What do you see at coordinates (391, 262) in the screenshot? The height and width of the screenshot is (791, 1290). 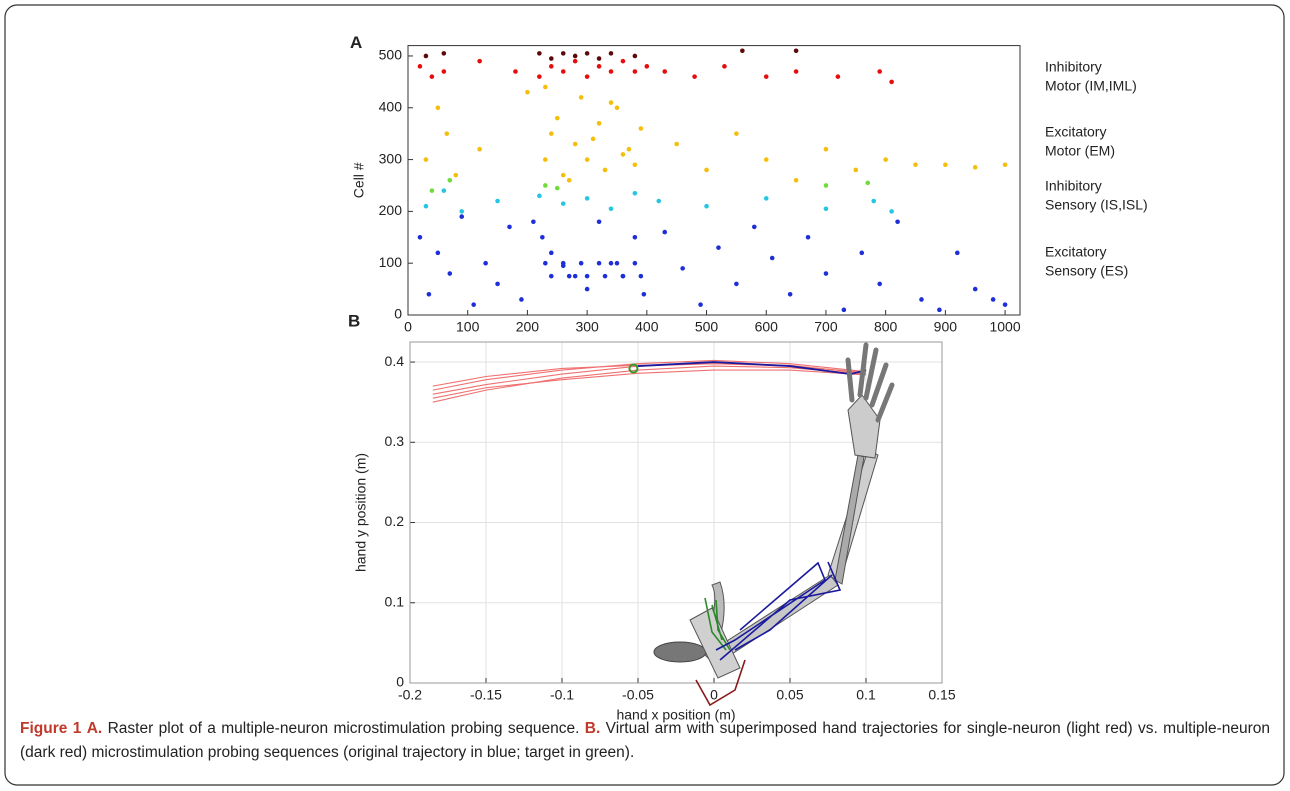 I see `y-tick-label: 100` at bounding box center [391, 262].